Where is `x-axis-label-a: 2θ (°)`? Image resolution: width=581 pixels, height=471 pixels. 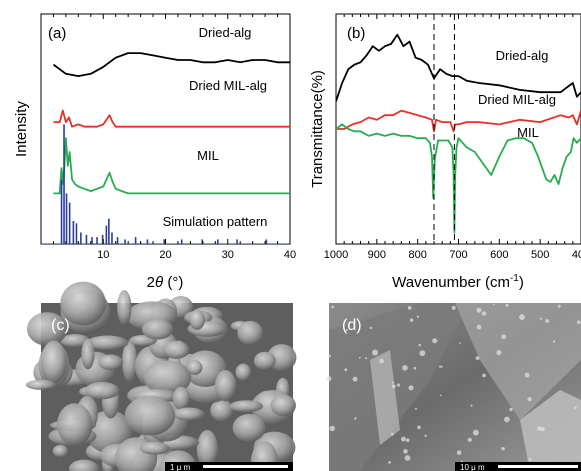 x-axis-label-a: 2θ (°) is located at coordinates (165, 282).